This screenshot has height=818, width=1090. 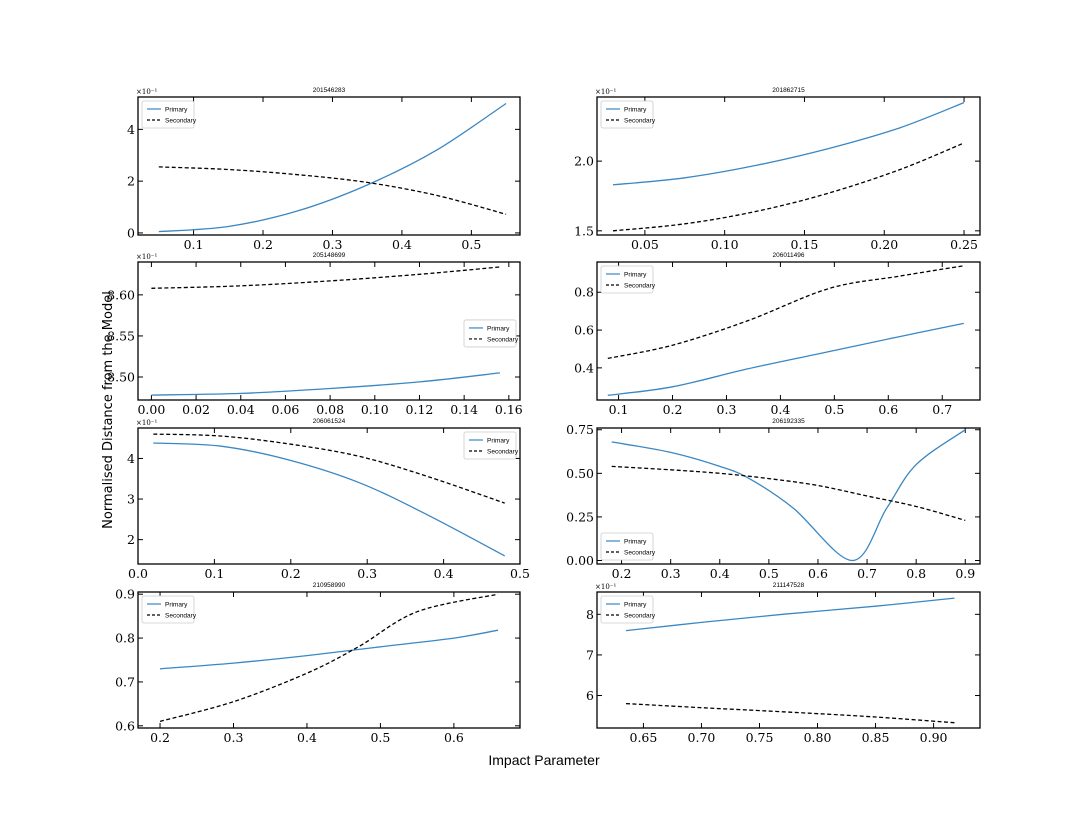 What do you see at coordinates (584, 230) in the screenshot?
I see `y-tick-label: 1.5` at bounding box center [584, 230].